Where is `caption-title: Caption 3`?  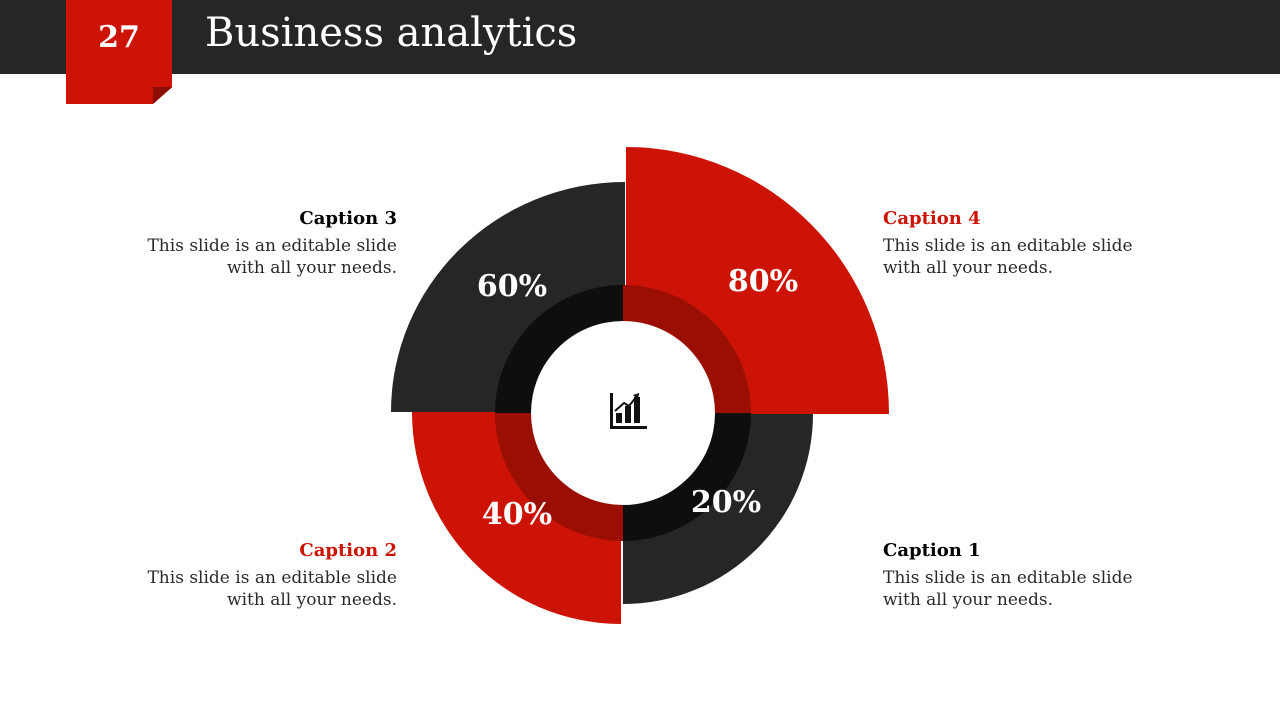
caption-title: Caption 3 is located at coordinates (348, 218).